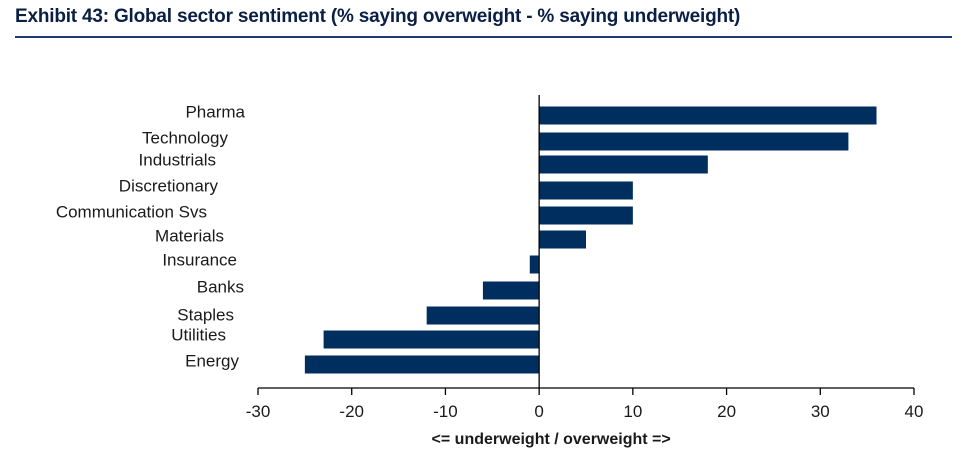  I want to click on x-axis-title: <= underweight / overweight =>, so click(551, 439).